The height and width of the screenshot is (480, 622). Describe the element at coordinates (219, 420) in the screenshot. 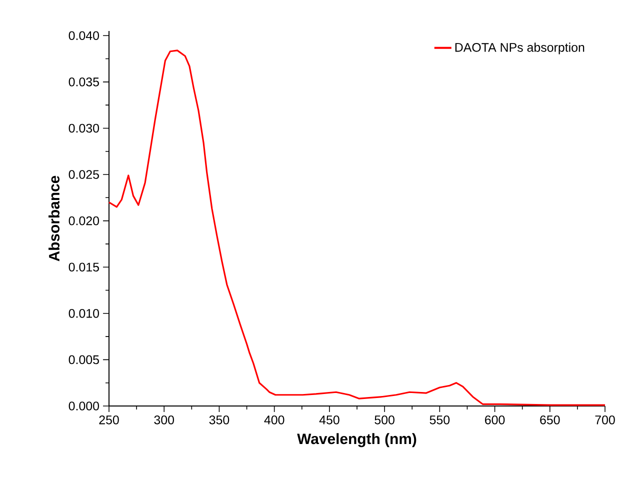

I see `x-tick-label: 350` at that location.